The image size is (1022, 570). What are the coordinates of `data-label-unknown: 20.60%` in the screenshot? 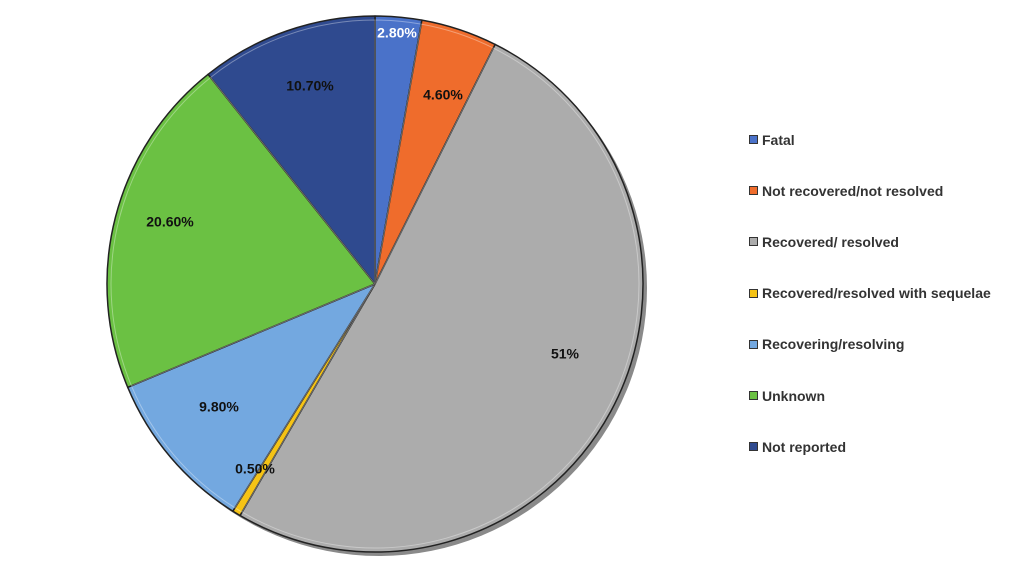 It's located at (170, 222).